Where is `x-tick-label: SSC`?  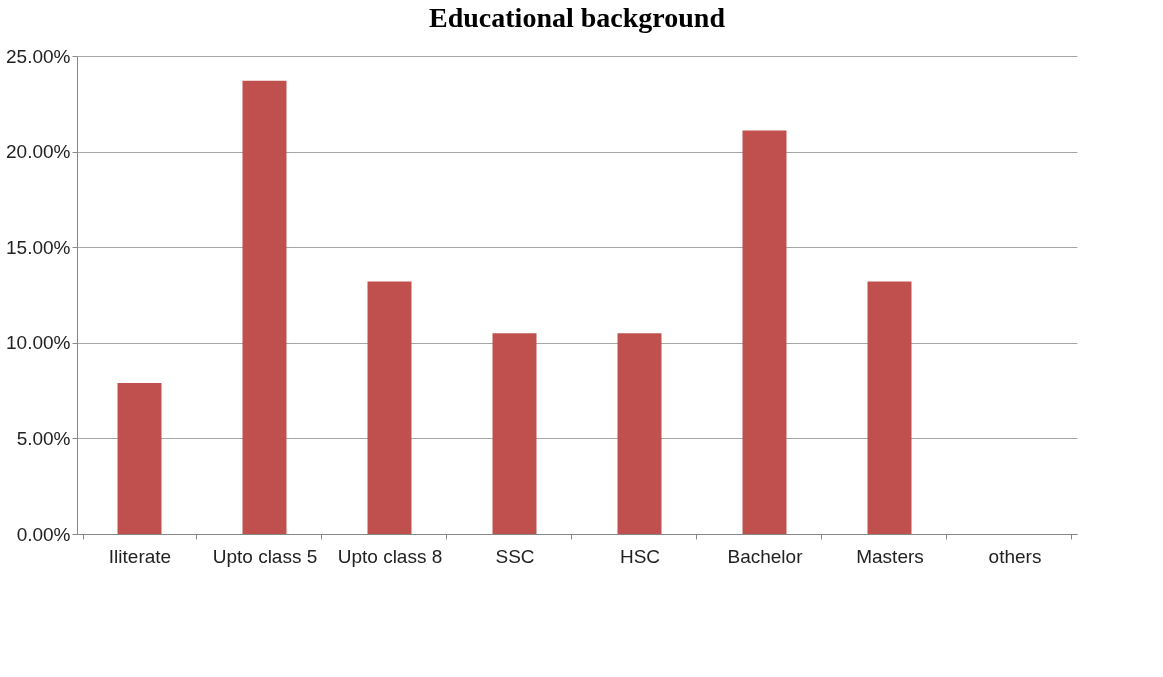 x-tick-label: SSC is located at coordinates (515, 556).